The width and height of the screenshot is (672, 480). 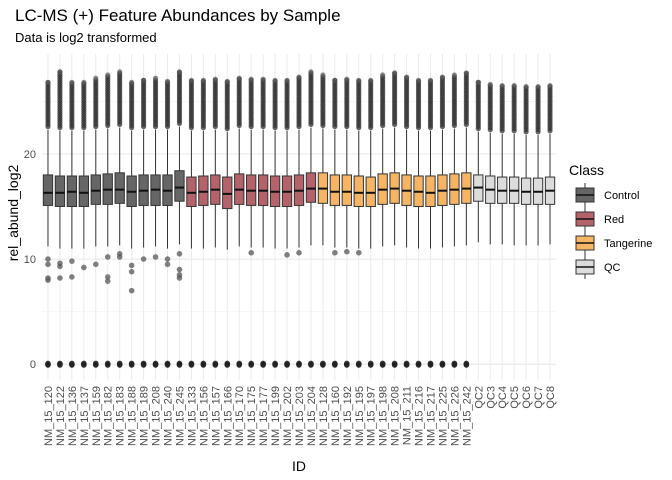 What do you see at coordinates (61, 416) in the screenshot?
I see `x-tick-label: NM_15_122` at bounding box center [61, 416].